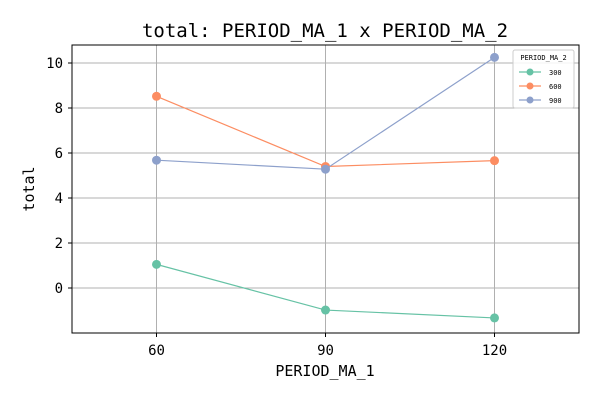 This screenshot has height=400, width=600. I want to click on legend-item: 600, so click(540, 86).